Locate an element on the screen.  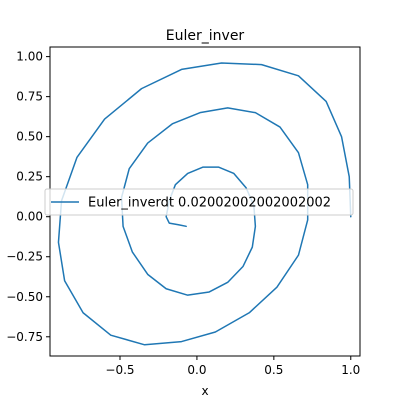
x-axis-label: x is located at coordinates (204, 391).